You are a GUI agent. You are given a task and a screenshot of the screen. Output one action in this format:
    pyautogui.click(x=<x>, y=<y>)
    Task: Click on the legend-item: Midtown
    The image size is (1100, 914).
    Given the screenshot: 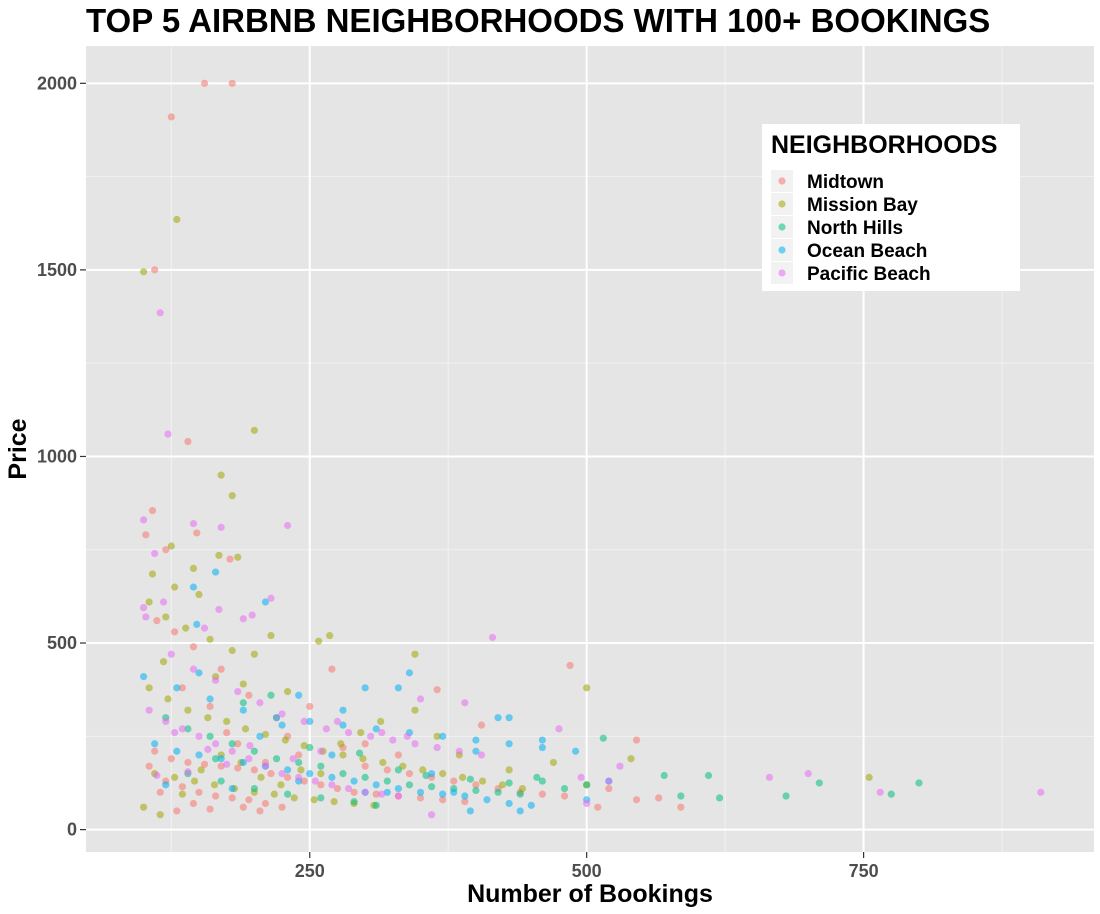 What is the action you would take?
    pyautogui.click(x=827, y=181)
    